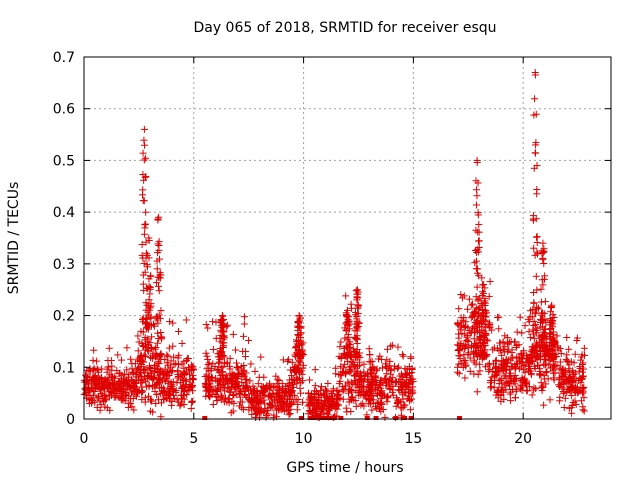 This screenshot has width=640, height=480. What do you see at coordinates (64, 110) in the screenshot?
I see `y-tick-label: 0.6` at bounding box center [64, 110].